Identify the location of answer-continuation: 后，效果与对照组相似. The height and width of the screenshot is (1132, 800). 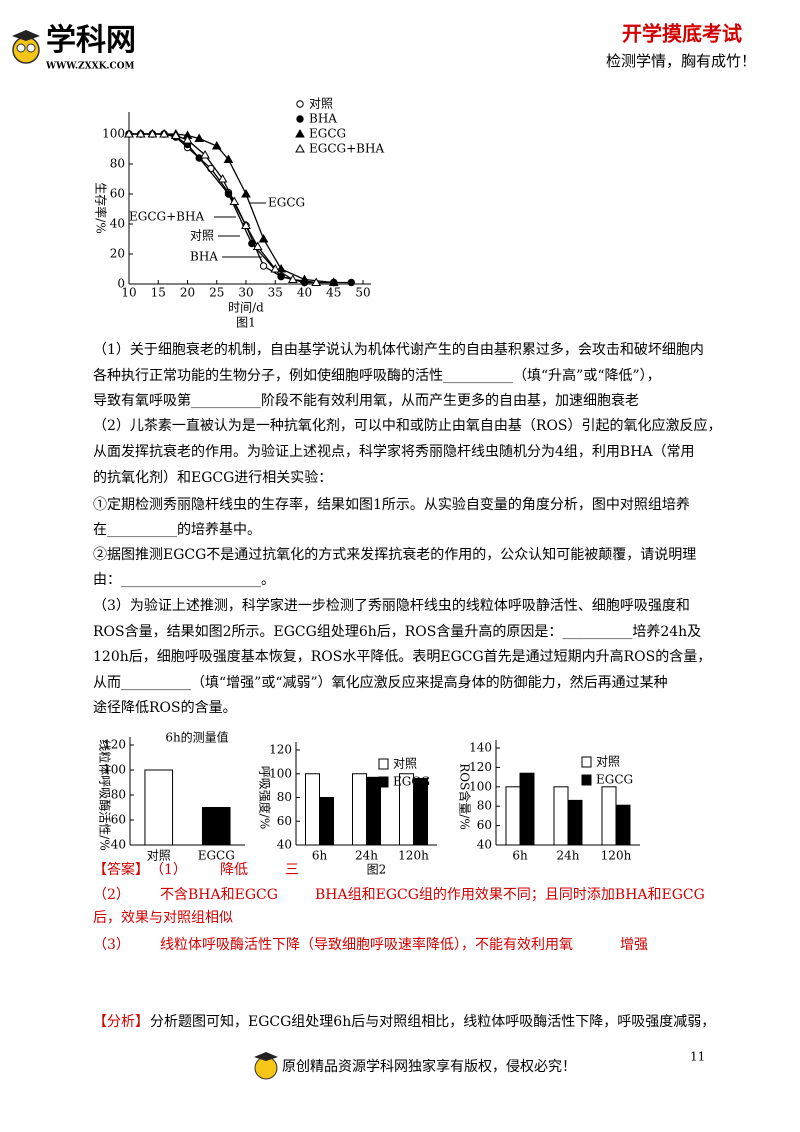
(163, 918).